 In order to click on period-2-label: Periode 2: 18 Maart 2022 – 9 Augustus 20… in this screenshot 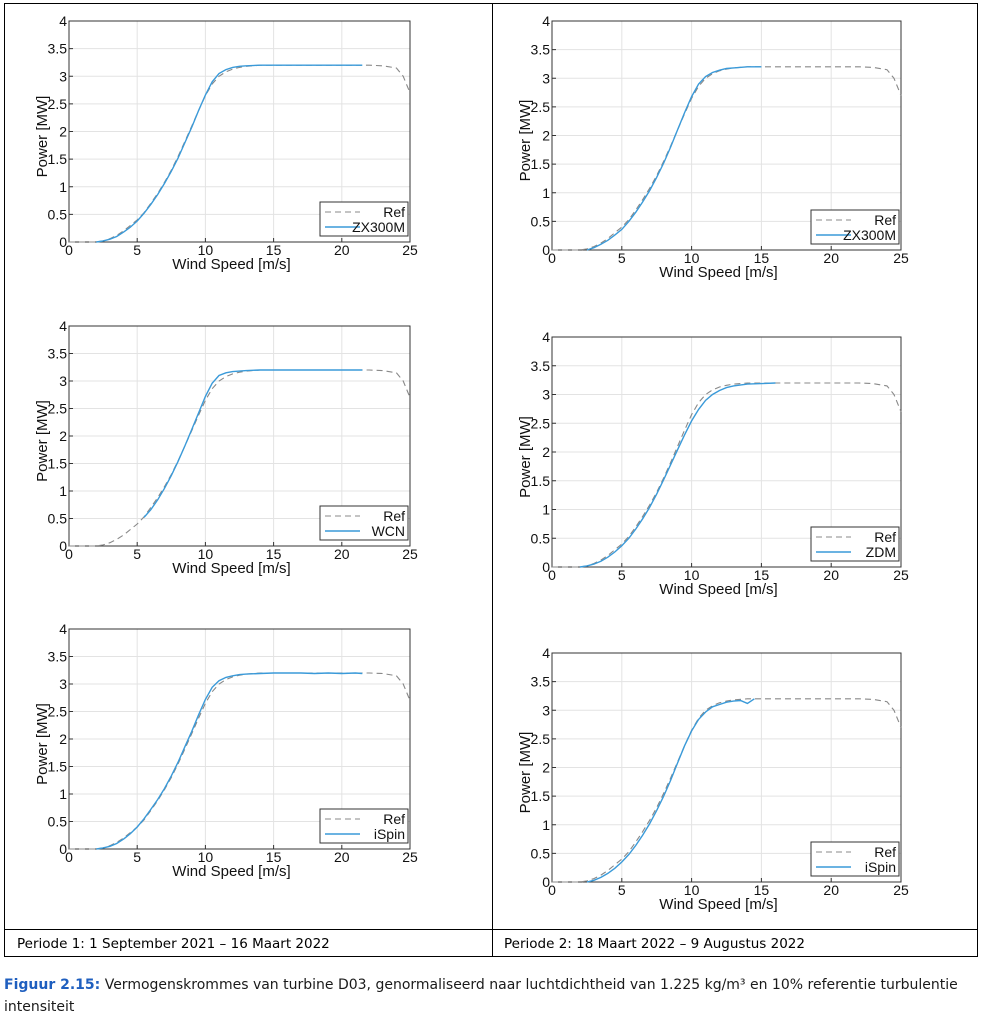, I will do `click(654, 944)`.